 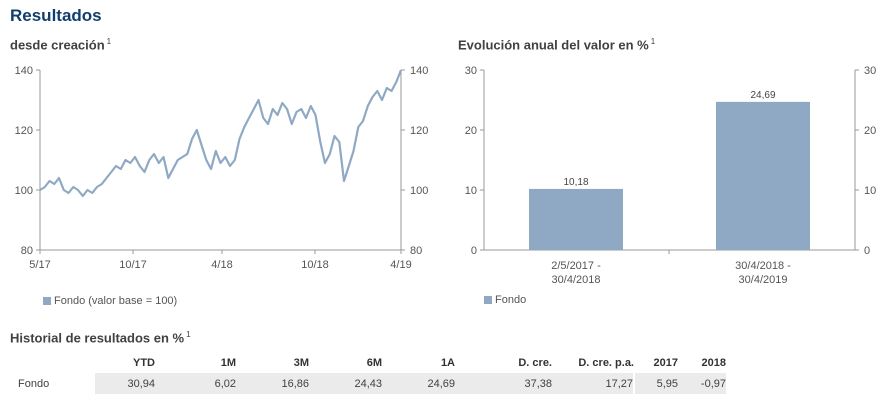 What do you see at coordinates (557, 45) in the screenshot?
I see `bar-chart-title: Evolución anual del valor en % 1` at bounding box center [557, 45].